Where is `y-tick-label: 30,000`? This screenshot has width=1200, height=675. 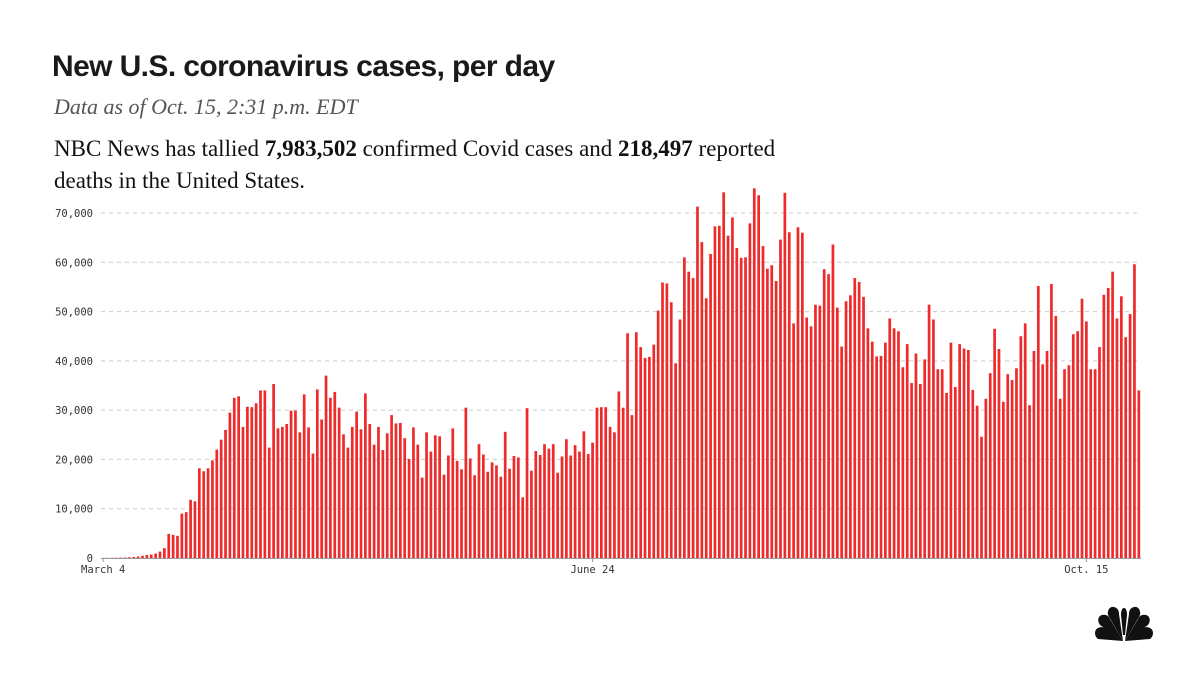 y-tick-label: 30,000 is located at coordinates (74, 411).